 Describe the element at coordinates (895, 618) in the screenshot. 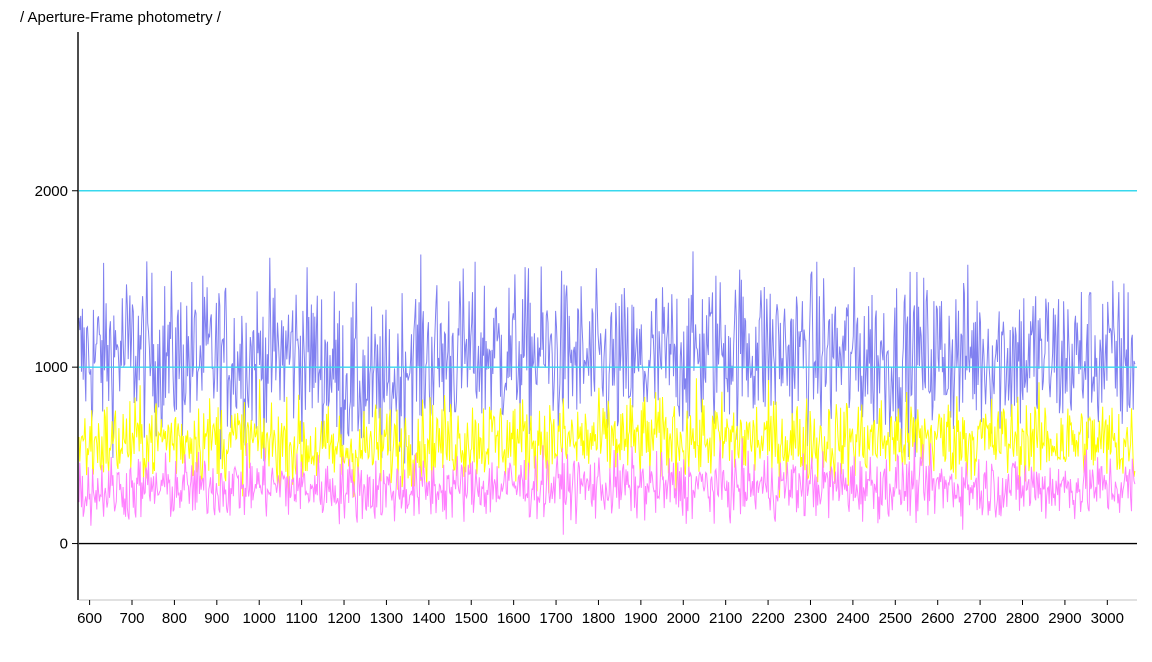

I see `x-tick-label: 2500` at that location.